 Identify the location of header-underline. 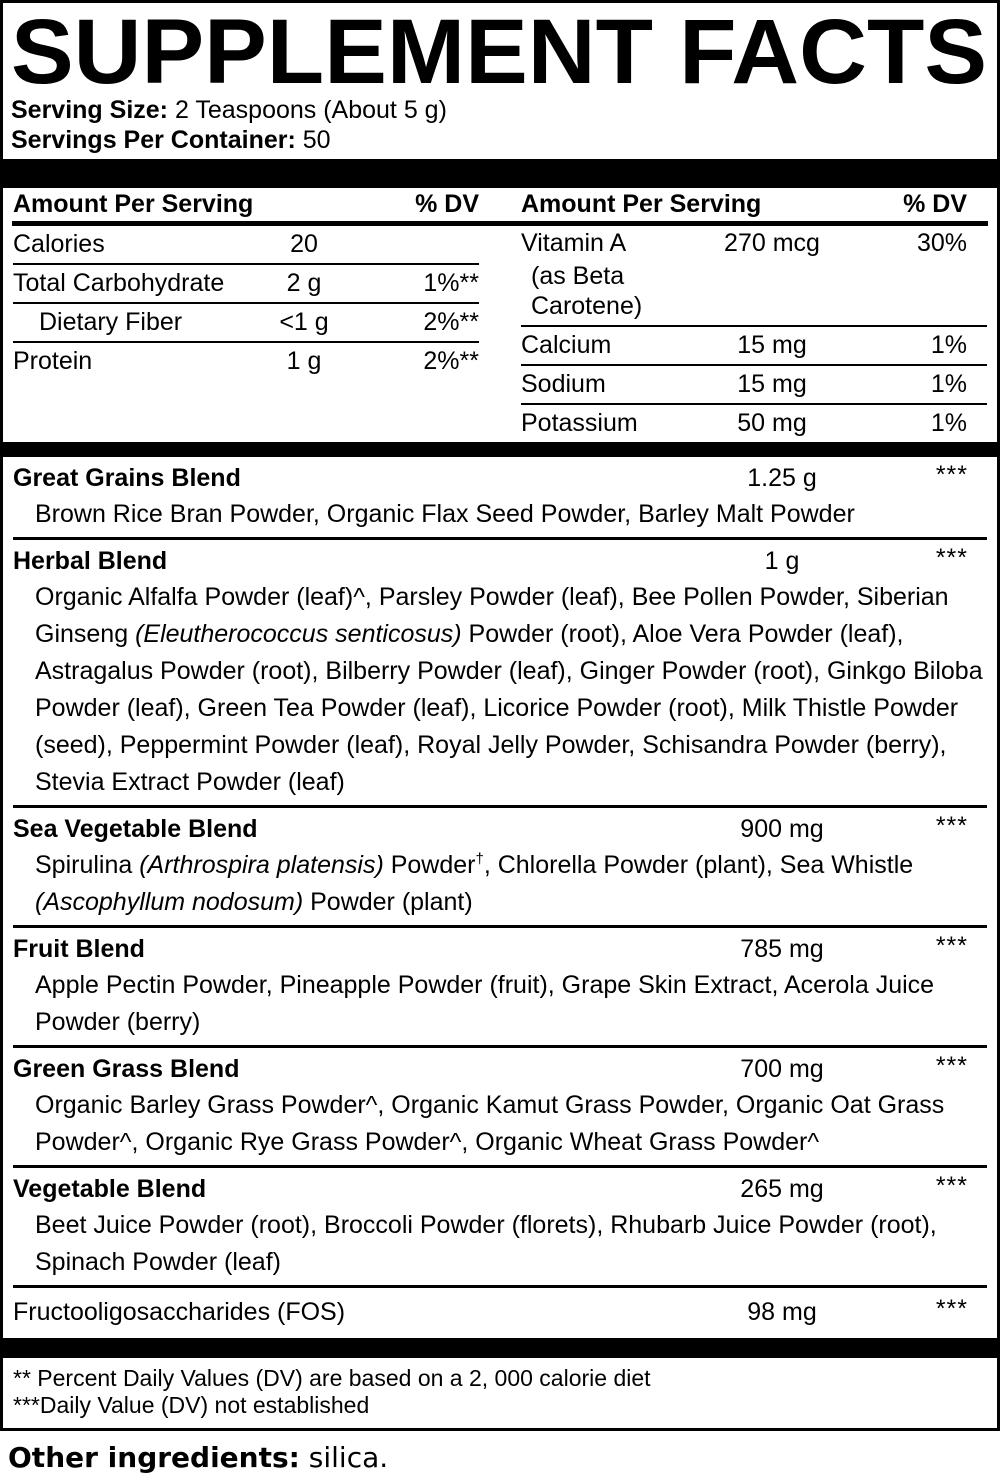
(500, 223).